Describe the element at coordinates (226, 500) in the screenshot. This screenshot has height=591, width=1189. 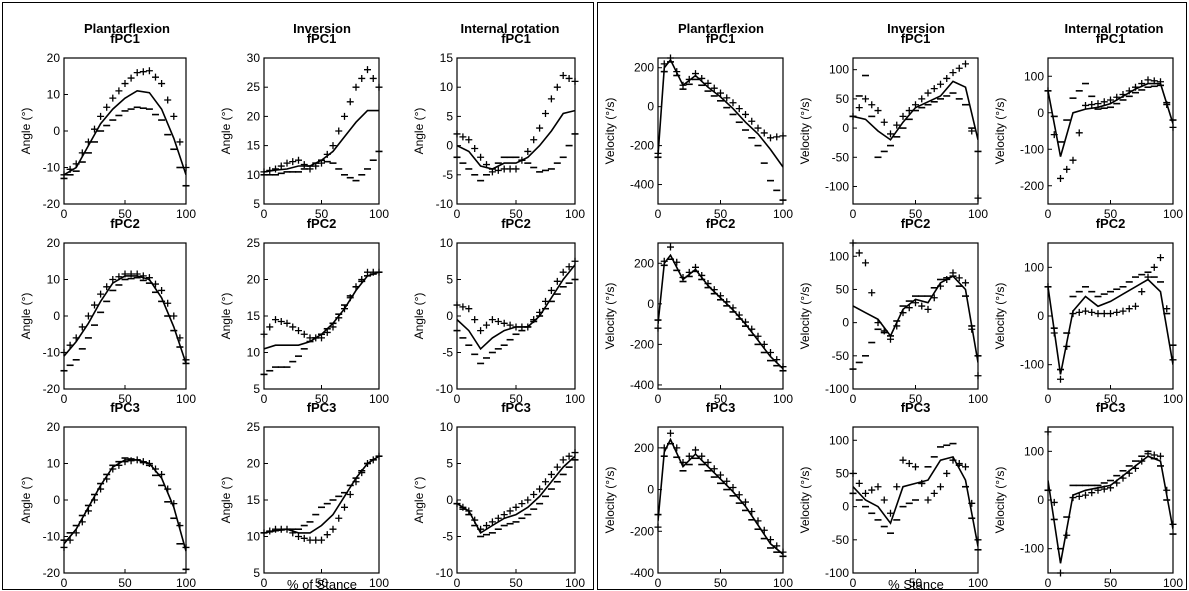
I see `left-r2c1-y-axis-label: Angle (°)` at that location.